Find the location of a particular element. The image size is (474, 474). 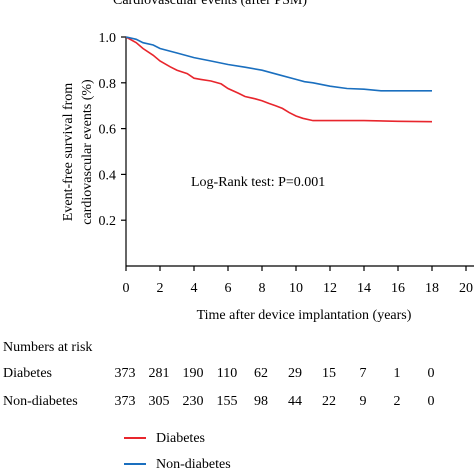

risk-cell: 155 is located at coordinates (227, 401).